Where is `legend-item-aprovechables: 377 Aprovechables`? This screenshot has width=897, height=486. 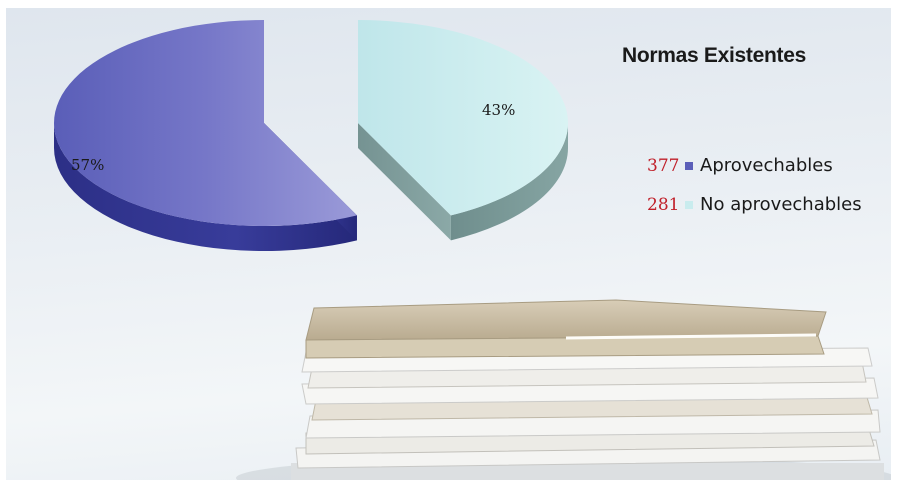
legend-item-aprovechables: 377 Aprovechables is located at coordinates (740, 165).